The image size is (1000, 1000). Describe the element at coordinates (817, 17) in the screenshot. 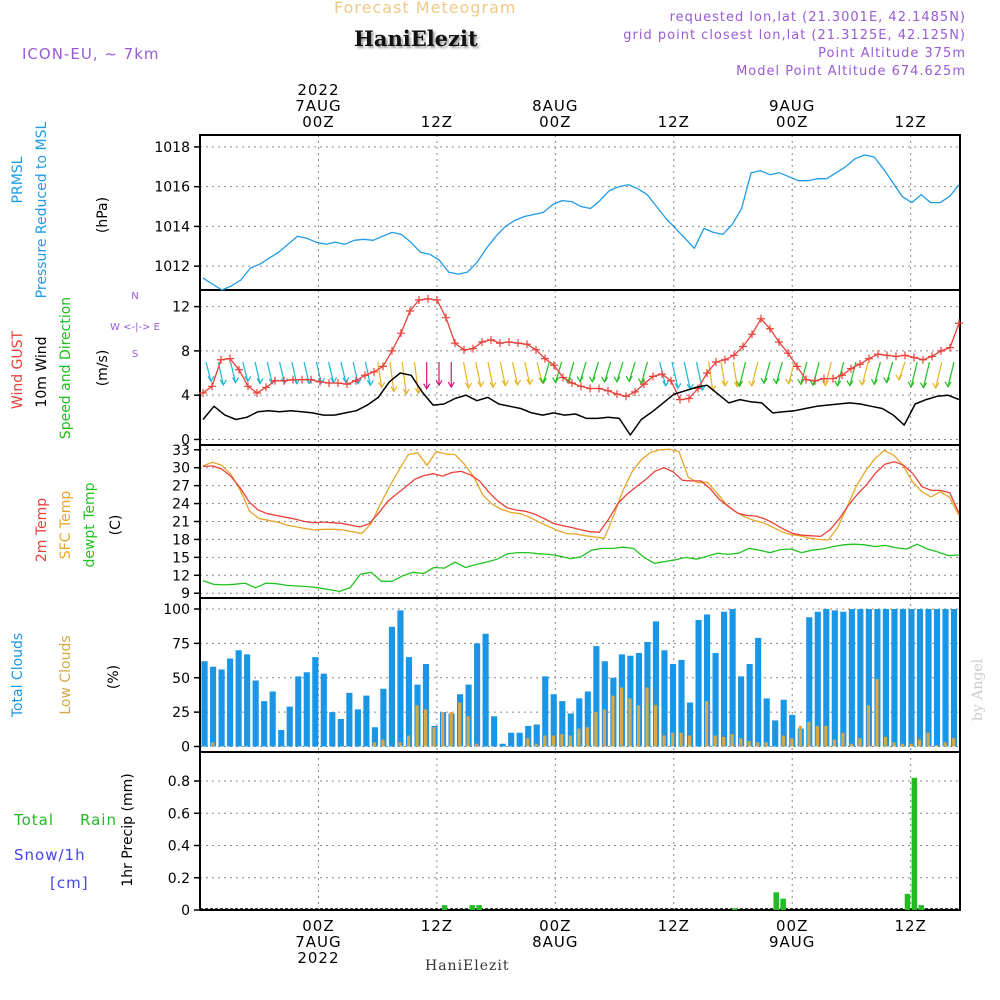

I see `requested-coords: requested lon,lat (21.3001E, 42.1485N)` at that location.